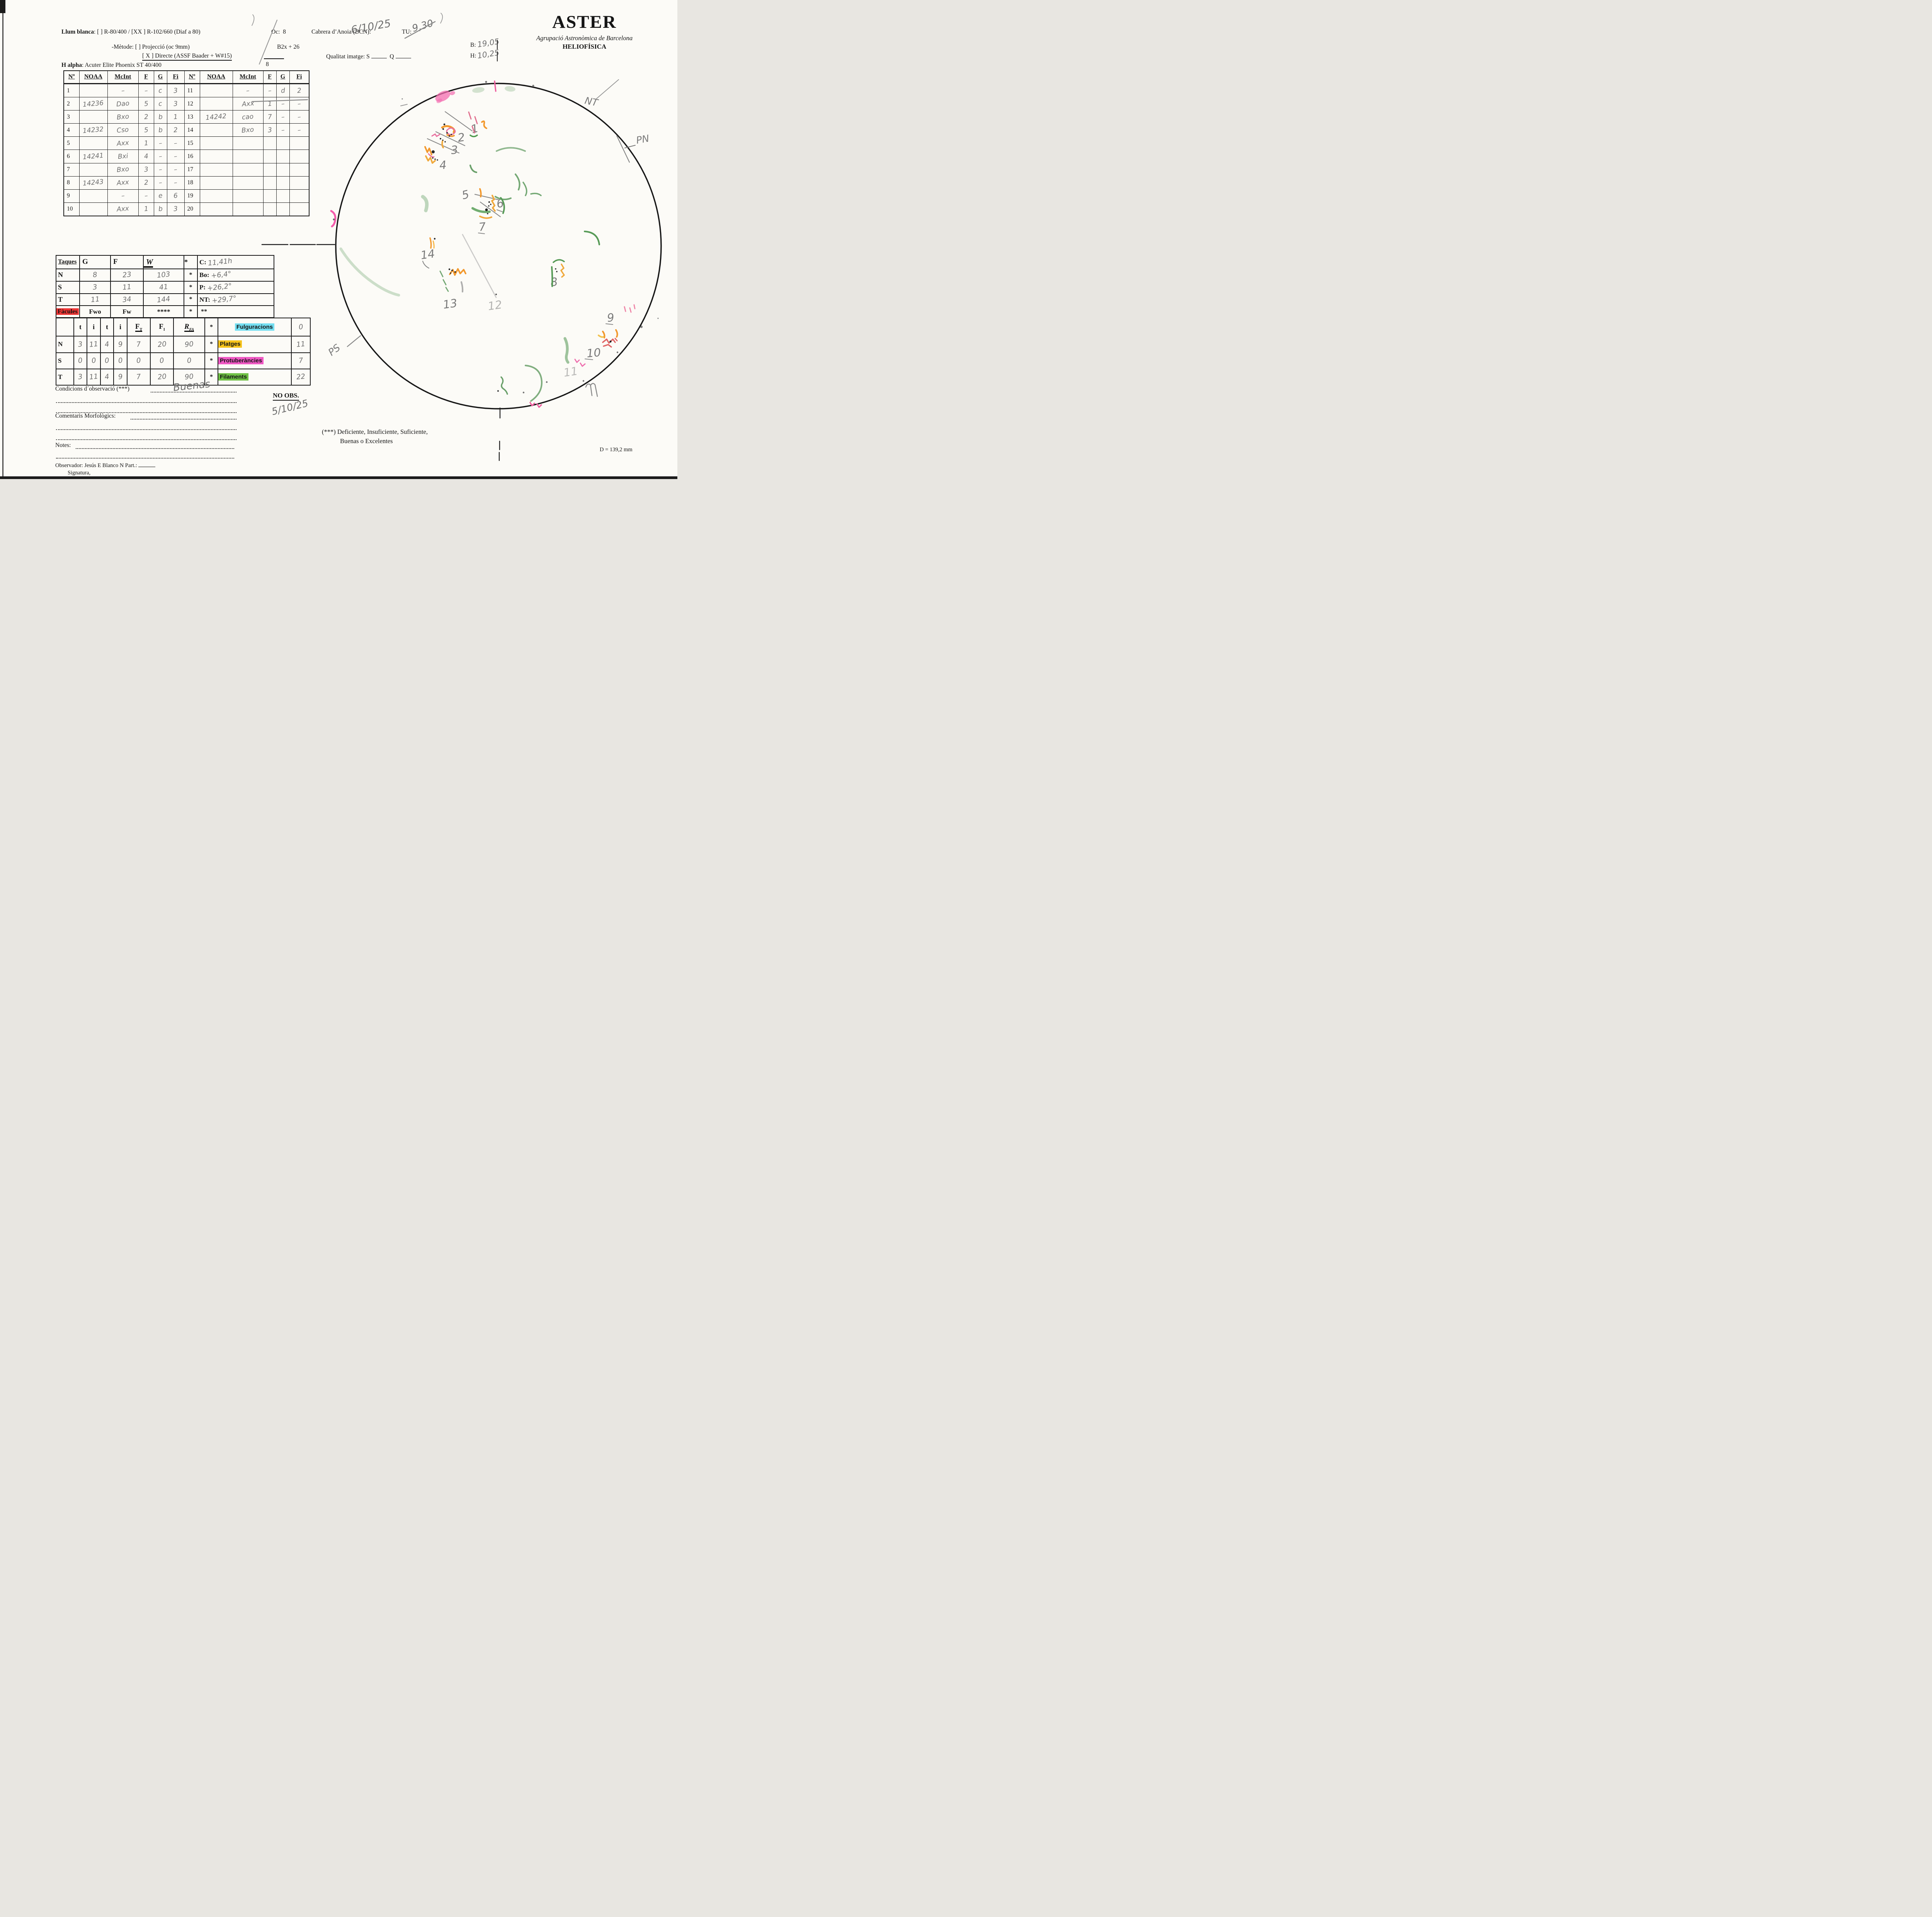 Image resolution: width=1932 pixels, height=1917 pixels. Describe the element at coordinates (94, 156) in the screenshot. I see `entry-cell: 14241` at that location.